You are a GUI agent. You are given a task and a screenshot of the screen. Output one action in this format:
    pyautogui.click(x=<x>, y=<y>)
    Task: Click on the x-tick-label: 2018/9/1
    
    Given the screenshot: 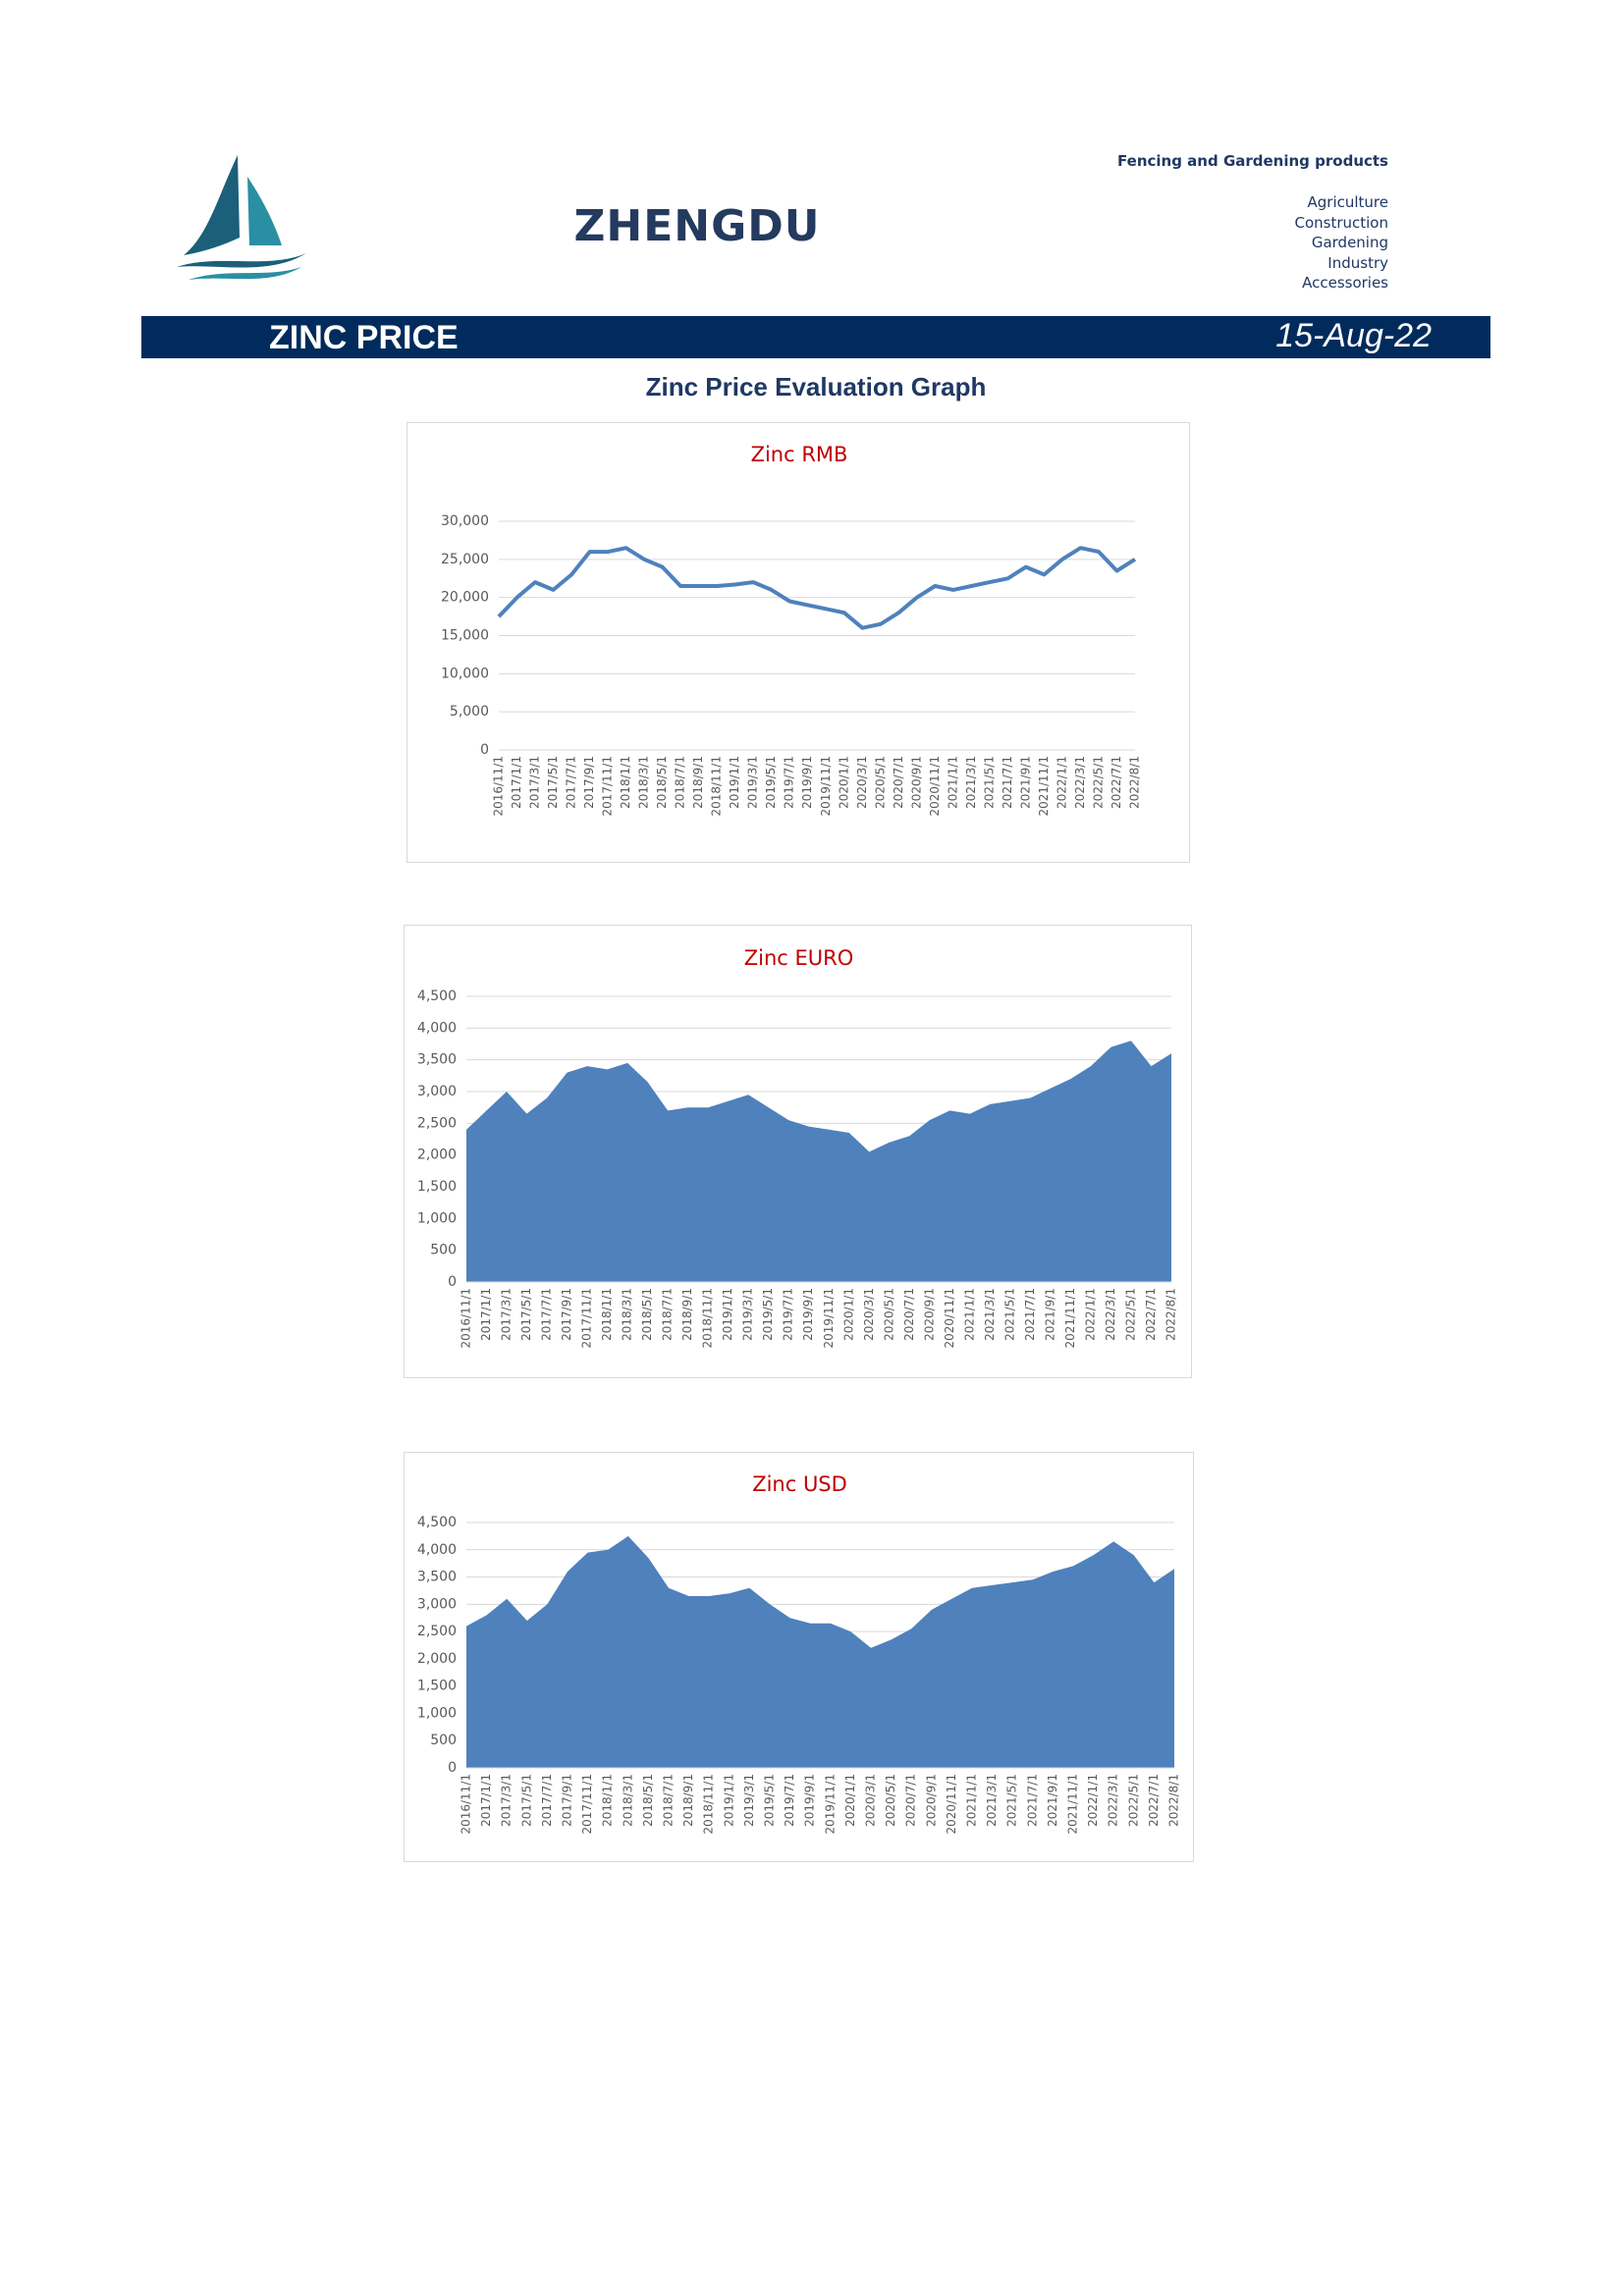 What is the action you would take?
    pyautogui.click(x=687, y=1315)
    